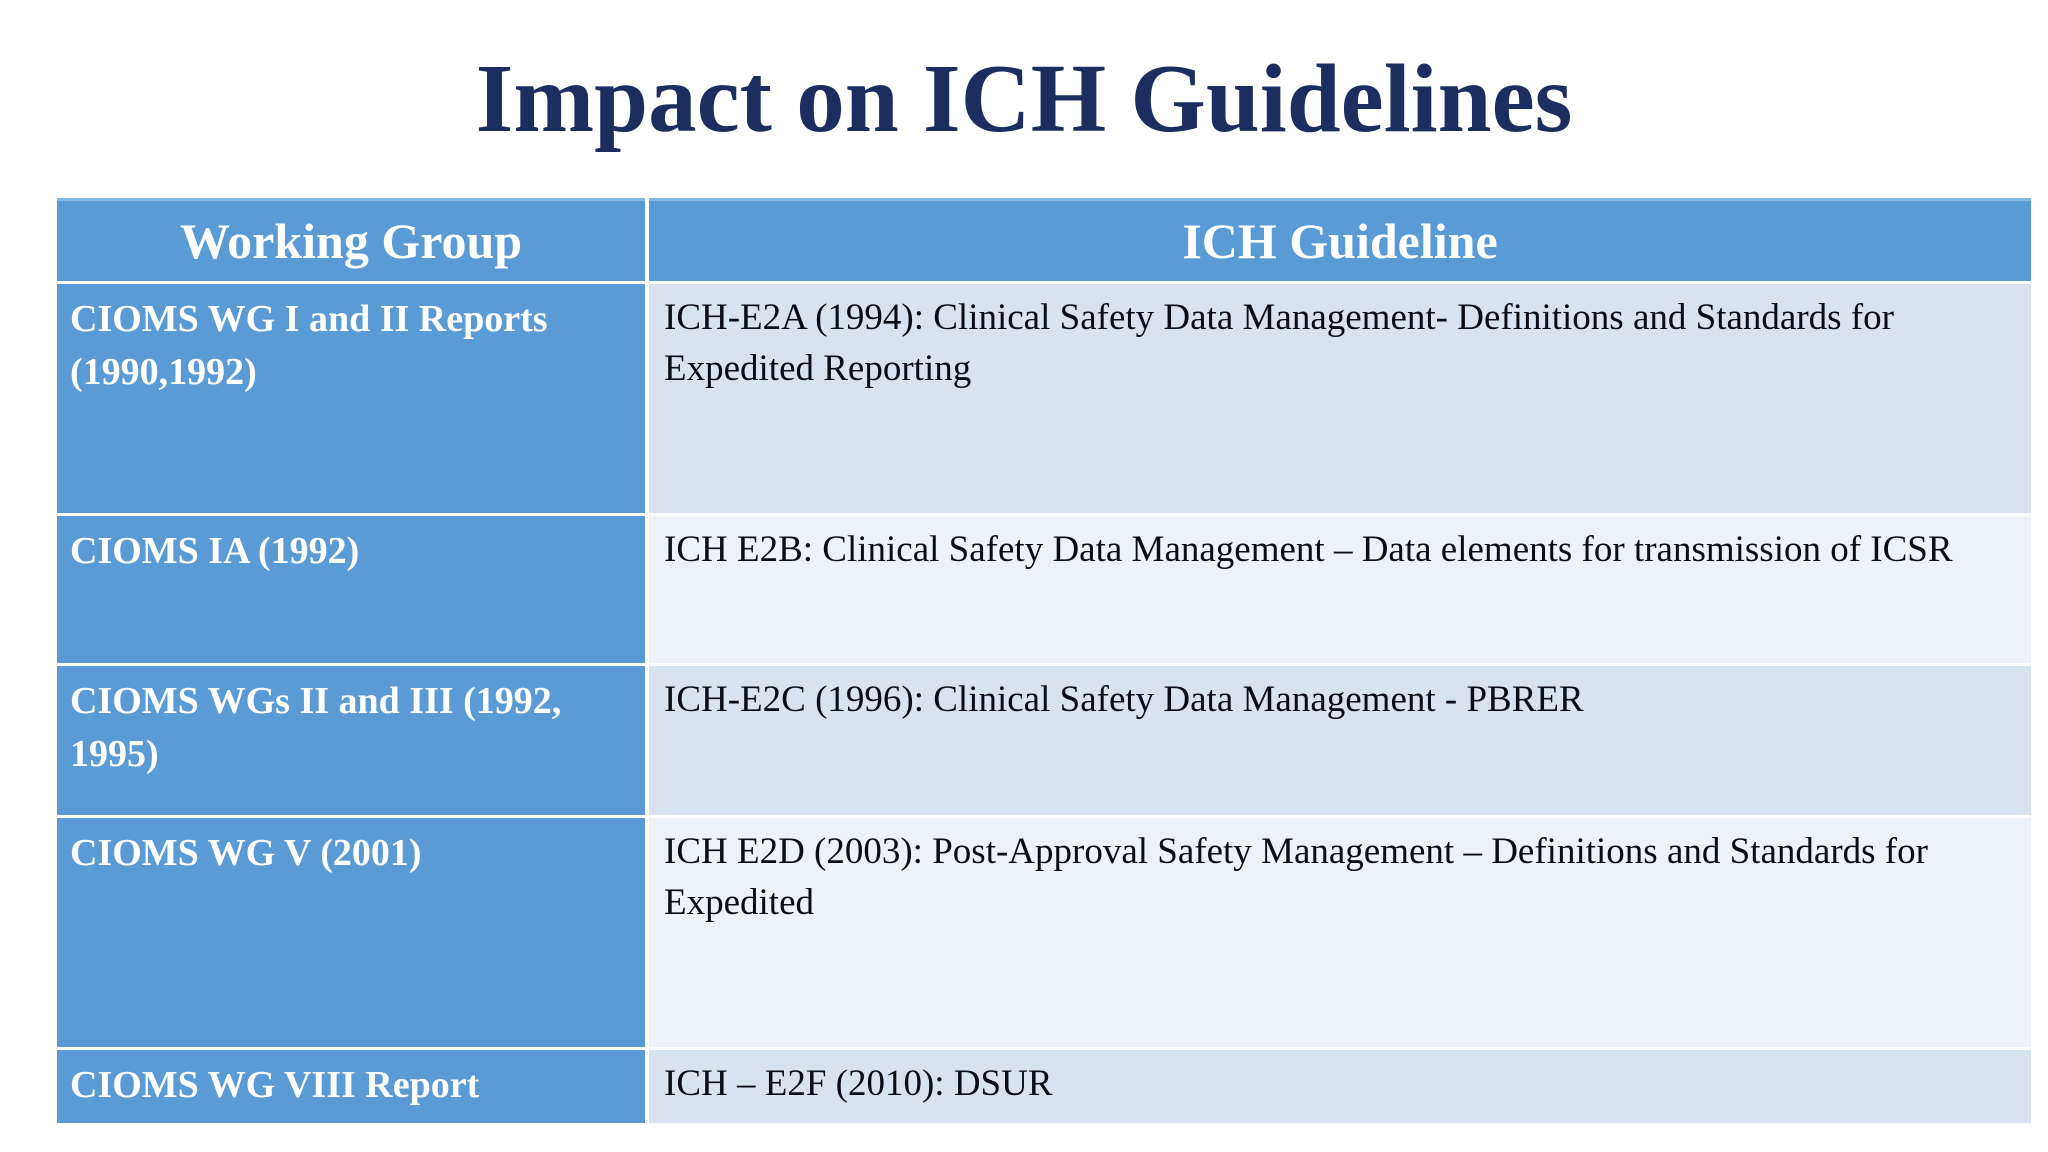 Image resolution: width=2048 pixels, height=1152 pixels. I want to click on working-group-cell: CIOMS IA (1992), so click(351, 589).